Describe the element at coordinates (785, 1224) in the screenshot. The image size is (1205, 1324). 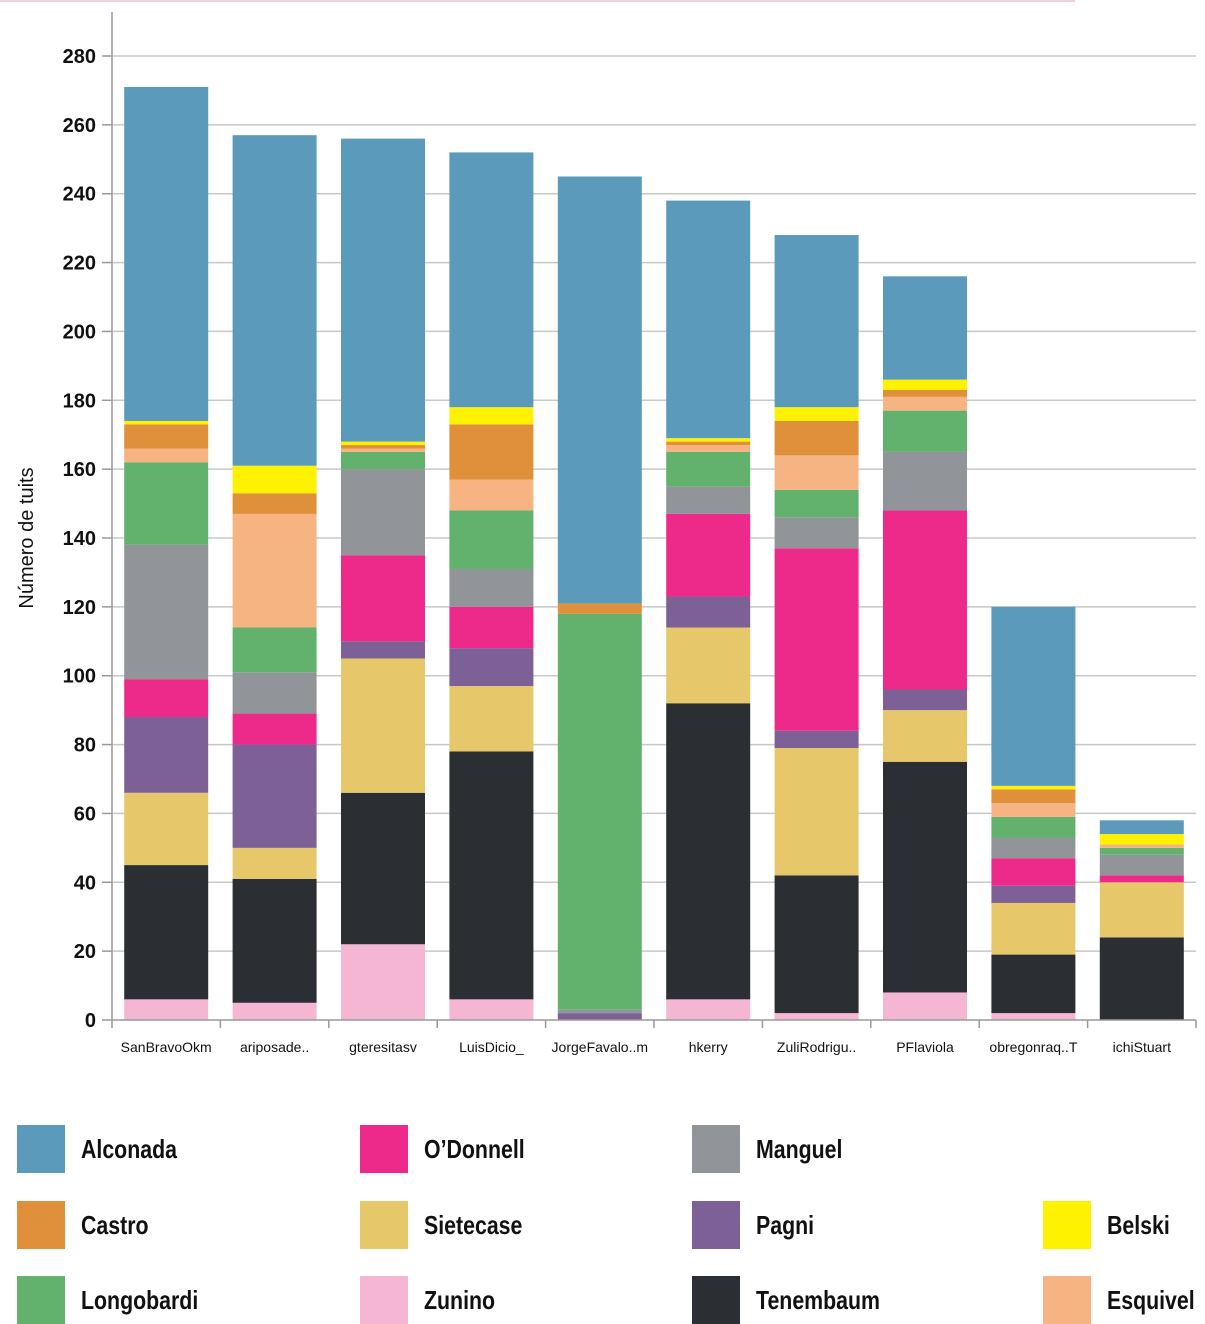
I see `legend-label: Pagni` at that location.